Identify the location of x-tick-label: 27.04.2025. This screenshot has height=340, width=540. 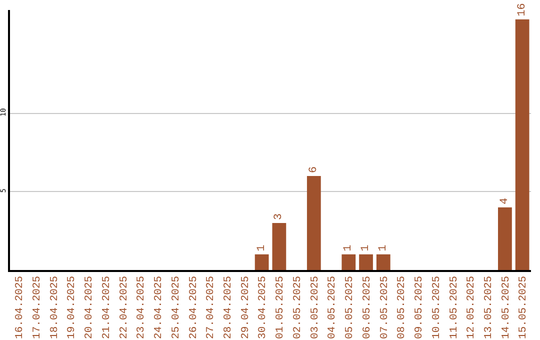
(211, 307).